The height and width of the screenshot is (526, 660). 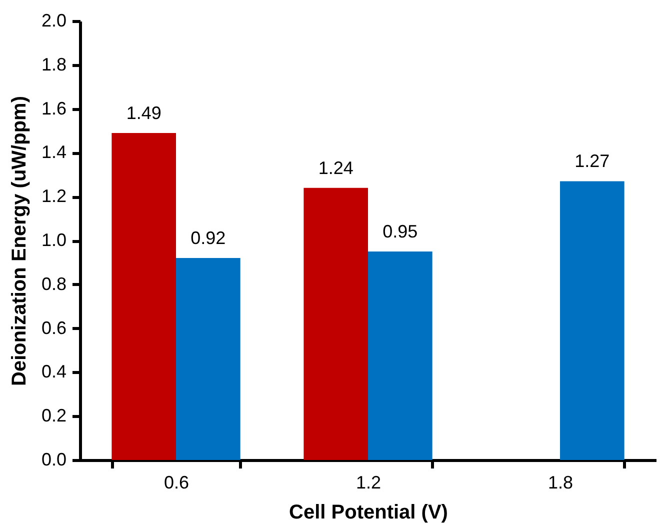 What do you see at coordinates (53, 152) in the screenshot?
I see `y-tick-label: 1.4` at bounding box center [53, 152].